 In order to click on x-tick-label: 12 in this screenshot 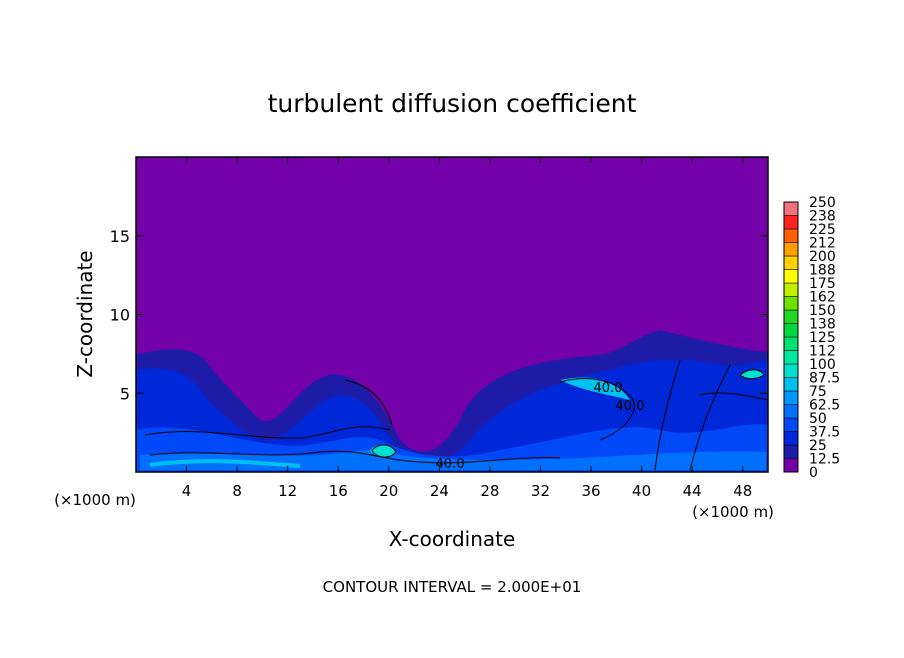, I will do `click(287, 491)`.